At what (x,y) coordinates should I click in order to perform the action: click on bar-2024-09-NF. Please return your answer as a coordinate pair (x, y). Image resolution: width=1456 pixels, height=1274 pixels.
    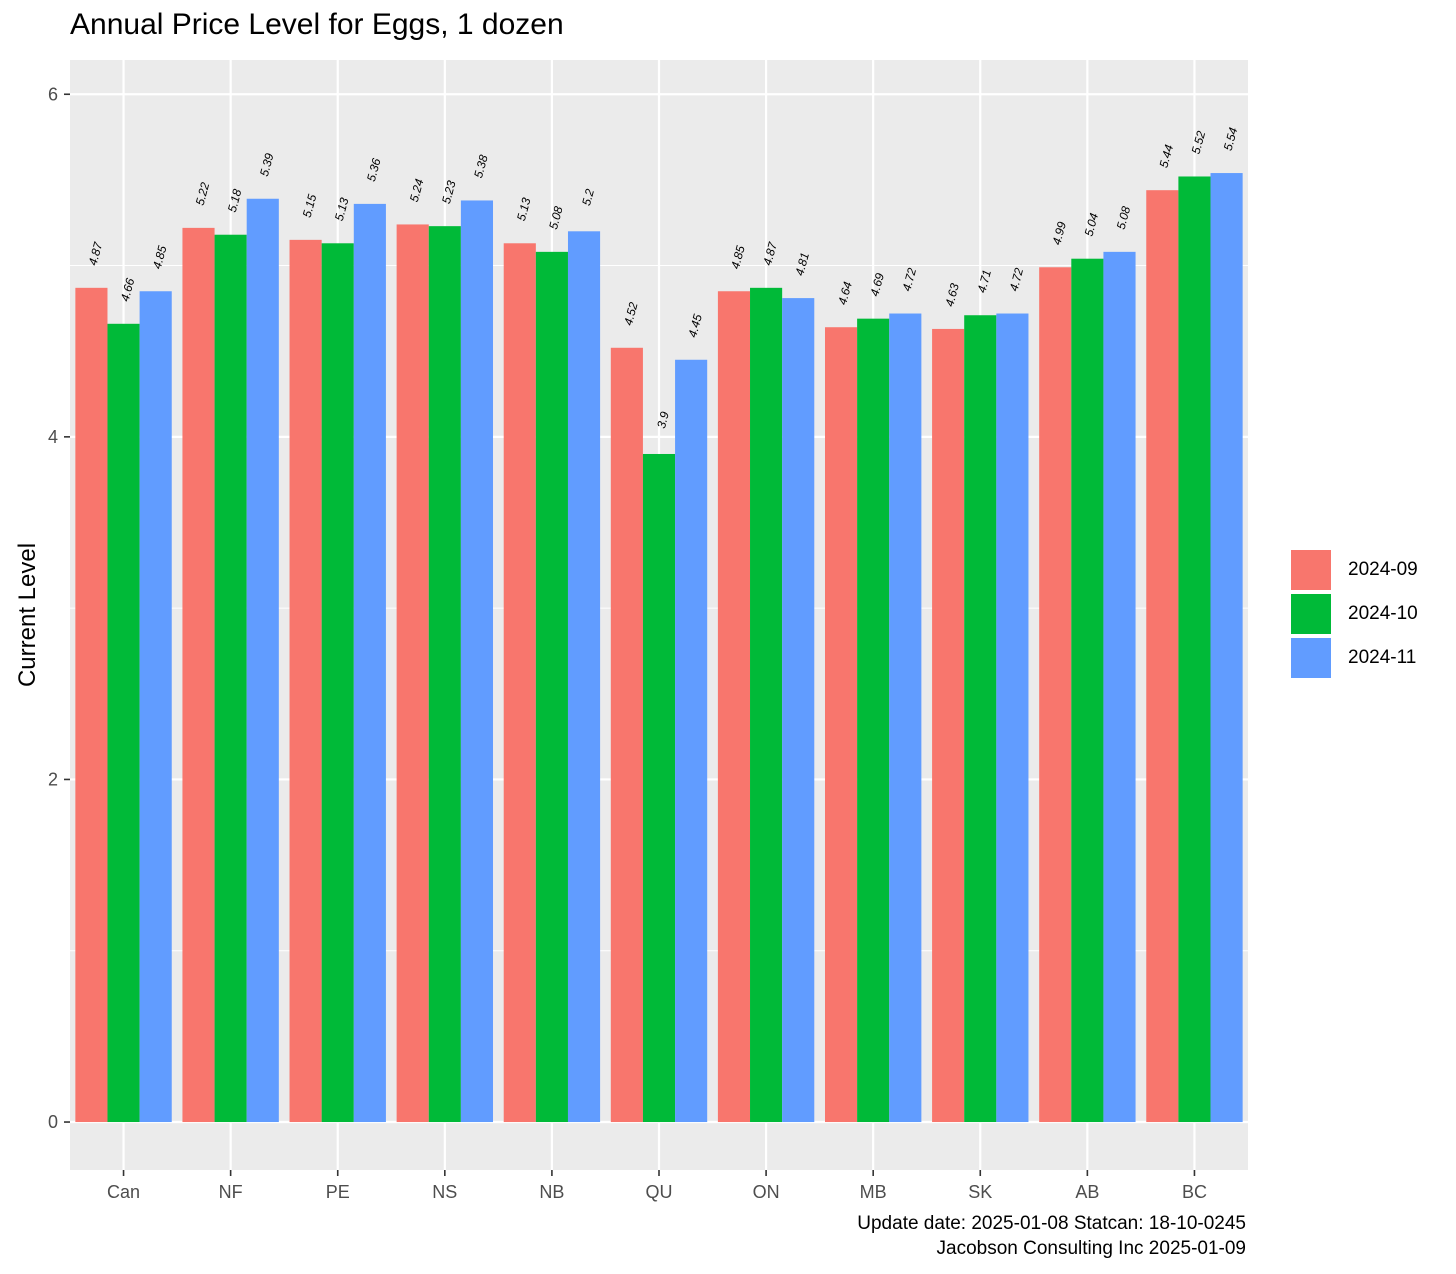
    Looking at the image, I should click on (198, 675).